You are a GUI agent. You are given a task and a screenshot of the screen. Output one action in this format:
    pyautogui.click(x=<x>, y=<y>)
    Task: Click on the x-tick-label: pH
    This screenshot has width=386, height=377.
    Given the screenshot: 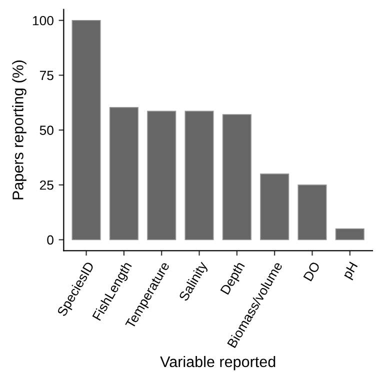 What is the action you would take?
    pyautogui.click(x=351, y=271)
    